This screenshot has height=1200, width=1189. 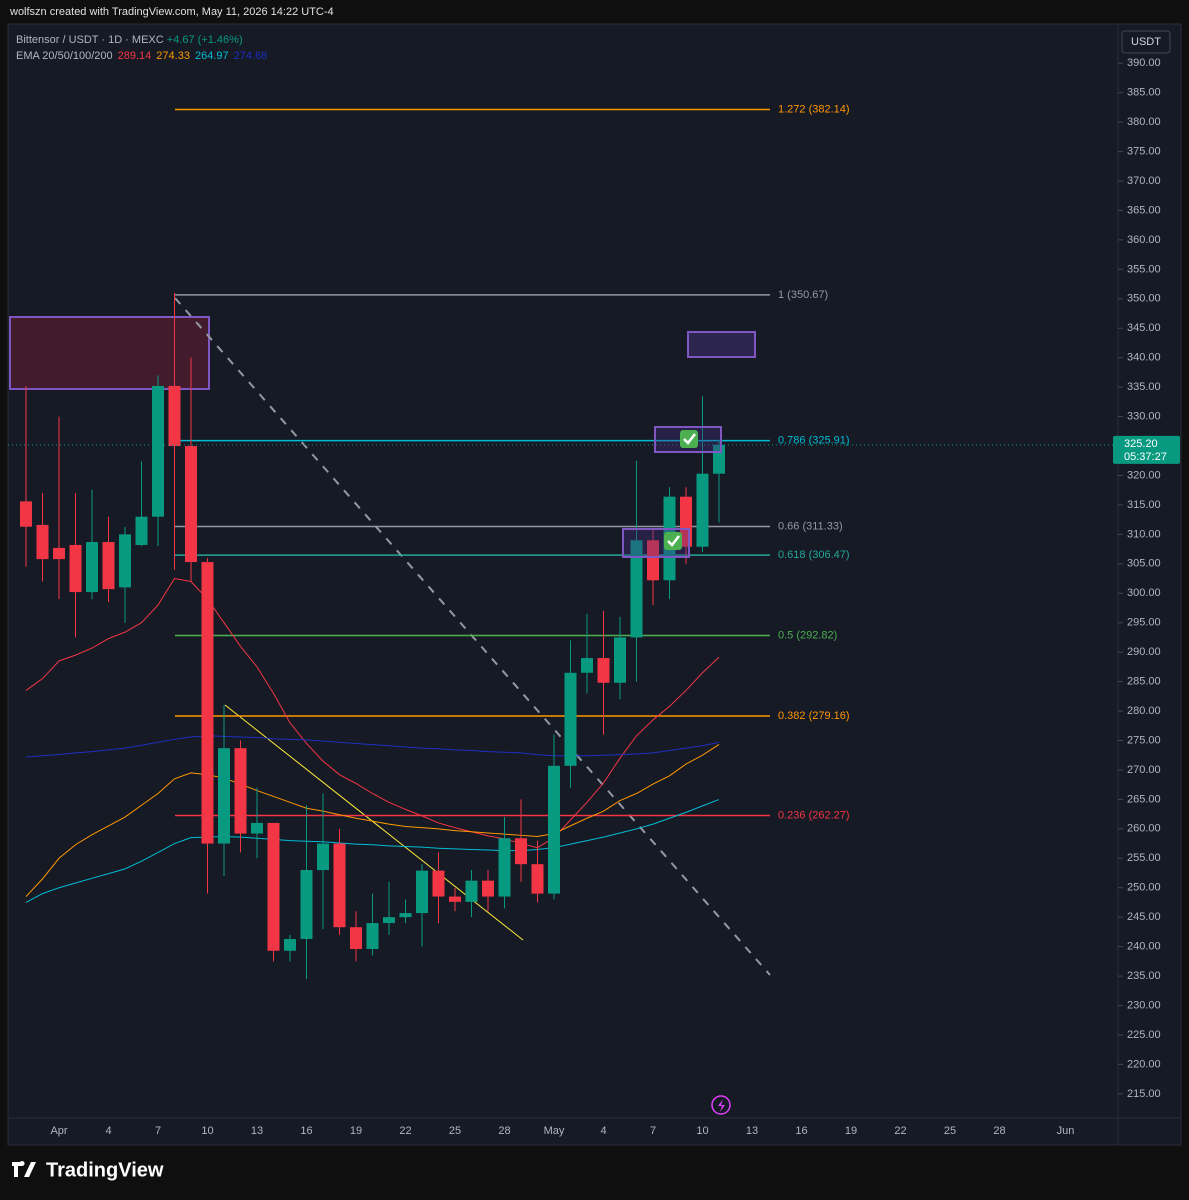 What do you see at coordinates (306, 1131) in the screenshot?
I see `x-tick-label: 16` at bounding box center [306, 1131].